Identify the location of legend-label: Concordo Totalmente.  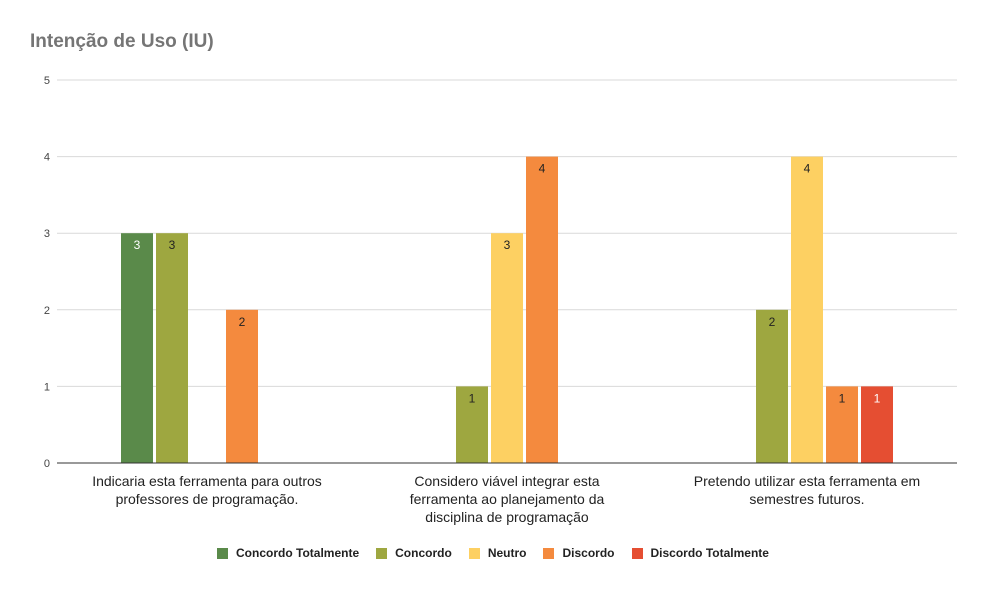
(298, 553).